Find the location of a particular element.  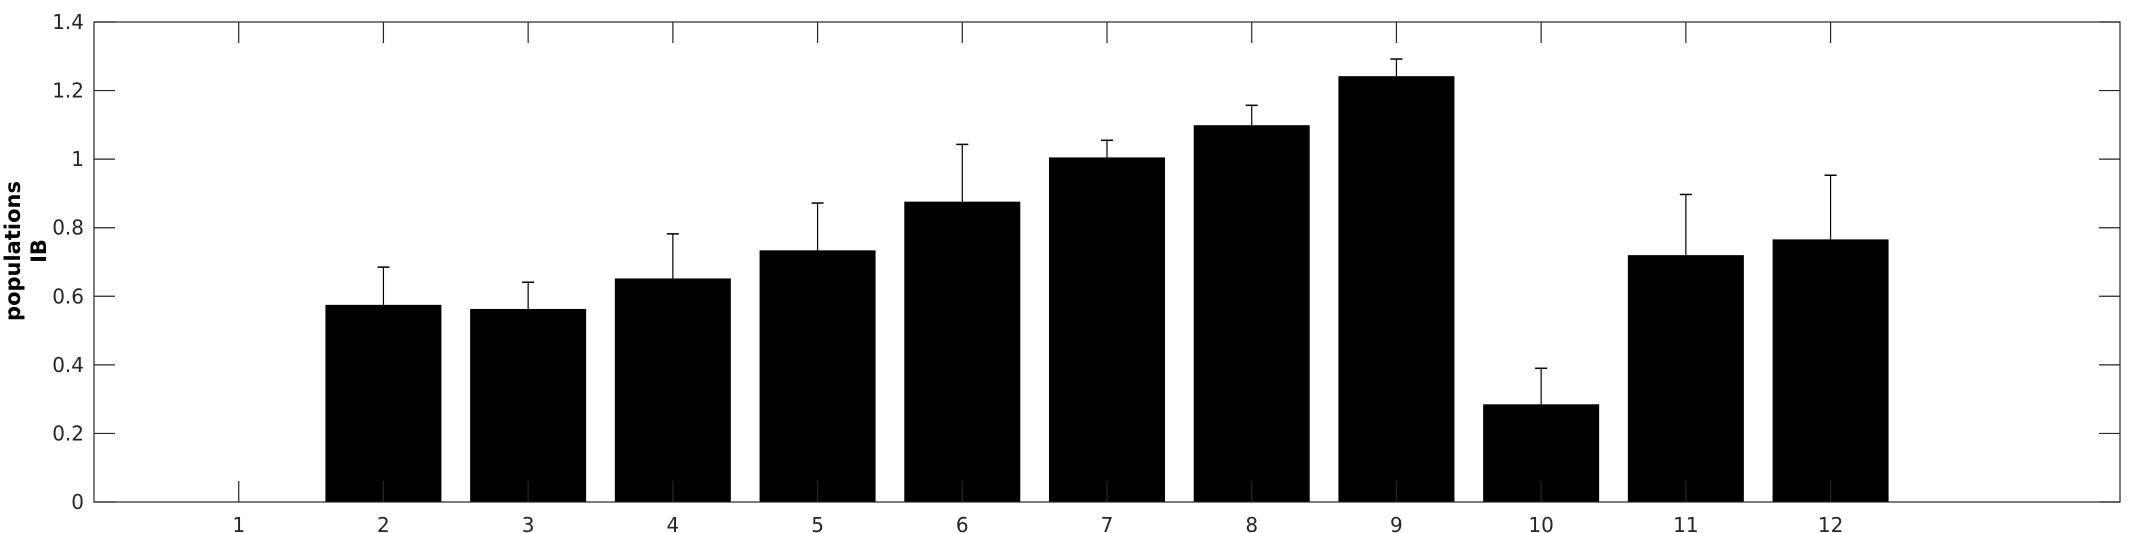

y-tick-label: 0.4 is located at coordinates (68, 365).